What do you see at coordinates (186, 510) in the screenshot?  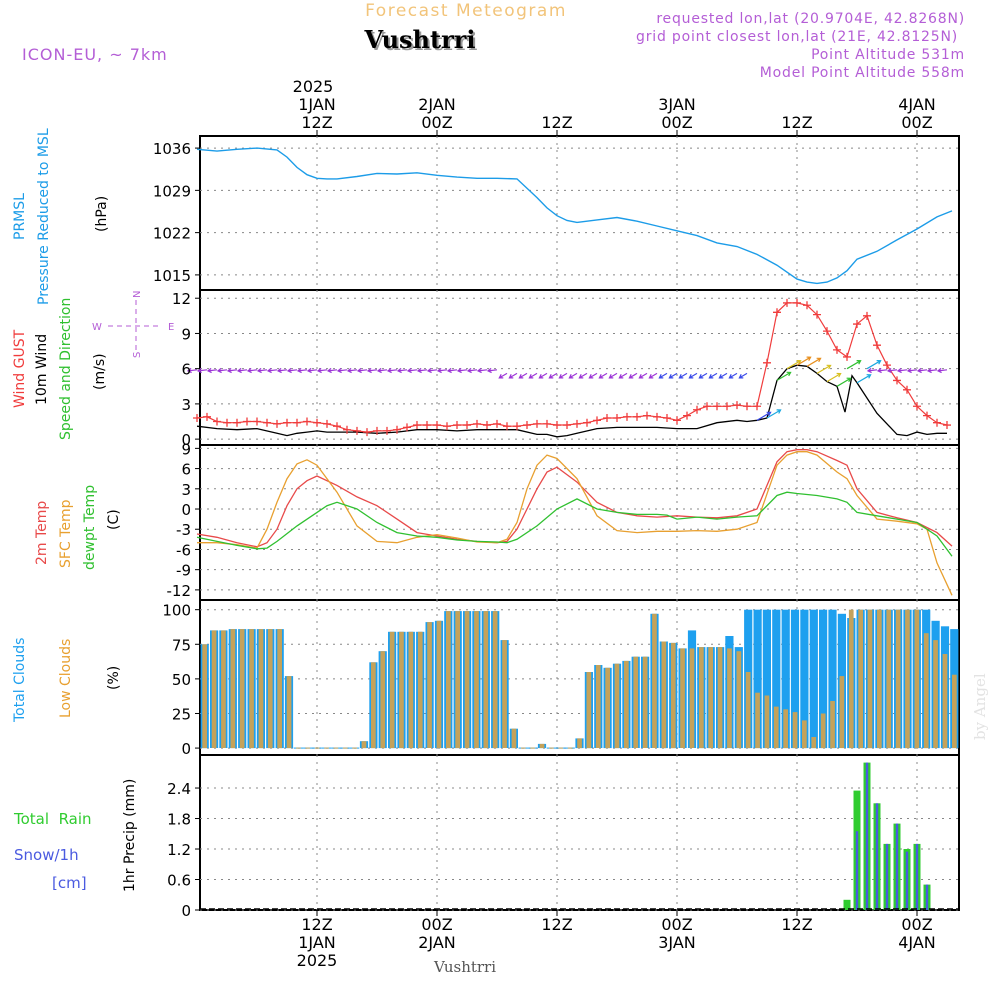 I see `y-tick-label: 0` at bounding box center [186, 510].